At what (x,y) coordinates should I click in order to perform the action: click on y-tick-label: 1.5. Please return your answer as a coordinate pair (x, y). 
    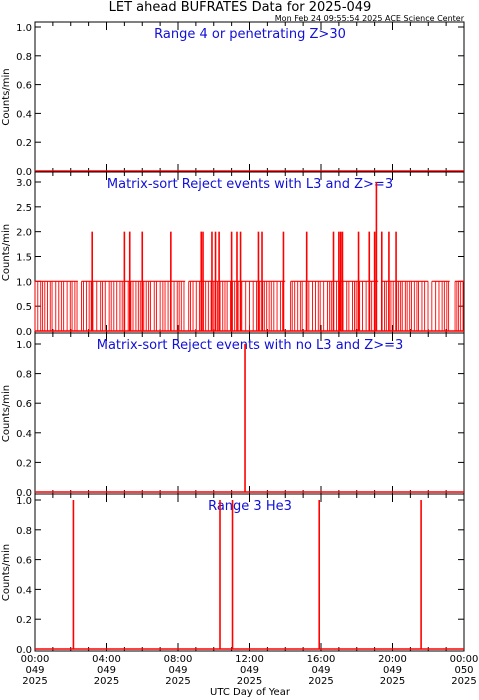
    Looking at the image, I should click on (24, 258).